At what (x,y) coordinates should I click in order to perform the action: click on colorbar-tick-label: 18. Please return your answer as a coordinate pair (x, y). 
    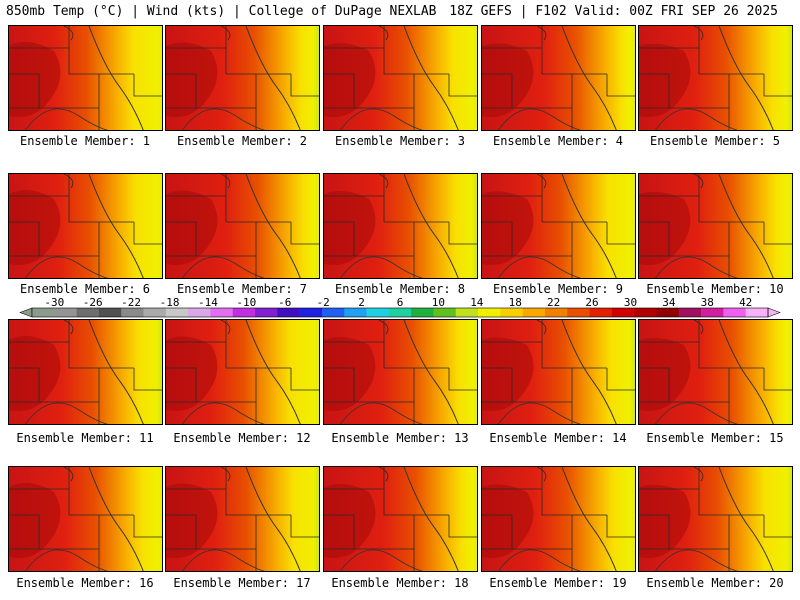
    Looking at the image, I should click on (515, 302).